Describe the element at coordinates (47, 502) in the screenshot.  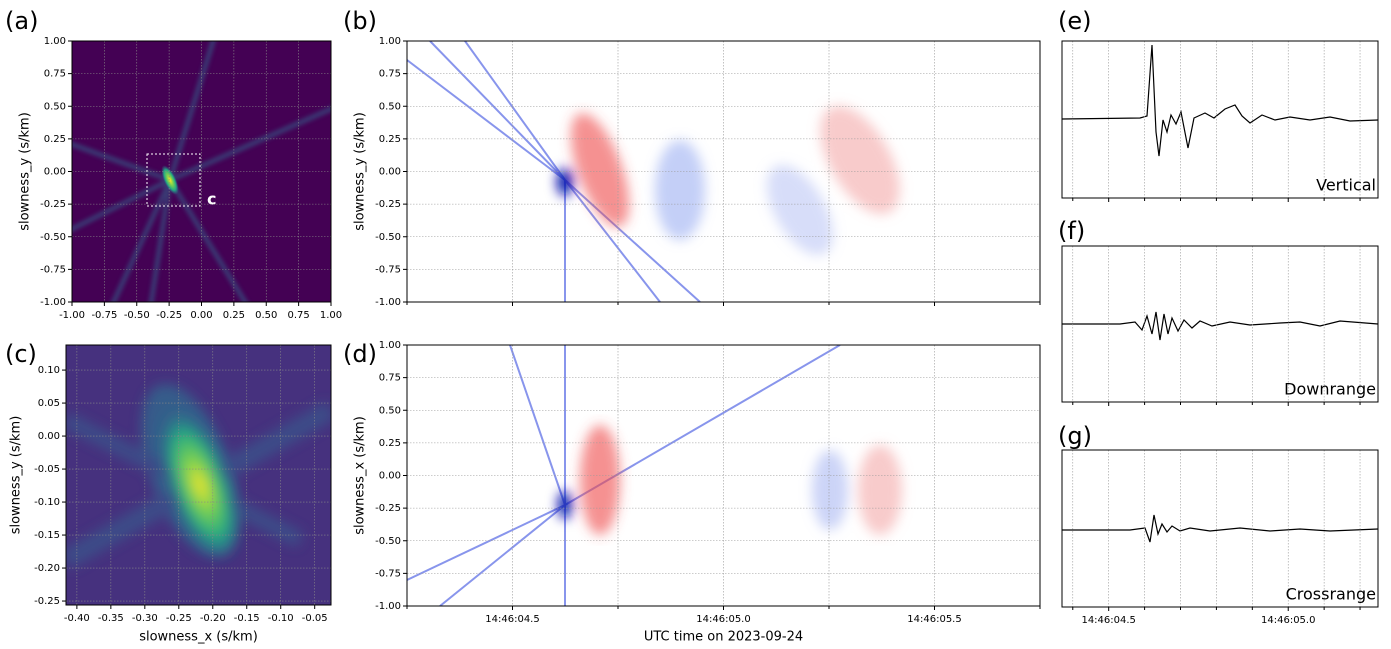
I see `y-tick-label: -0.10` at that location.